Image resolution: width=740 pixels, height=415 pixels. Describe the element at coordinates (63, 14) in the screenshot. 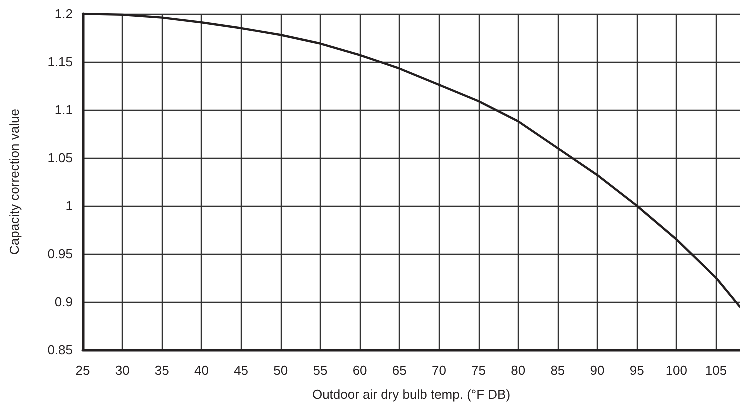

I see `y-tick-label: 1.2` at that location.